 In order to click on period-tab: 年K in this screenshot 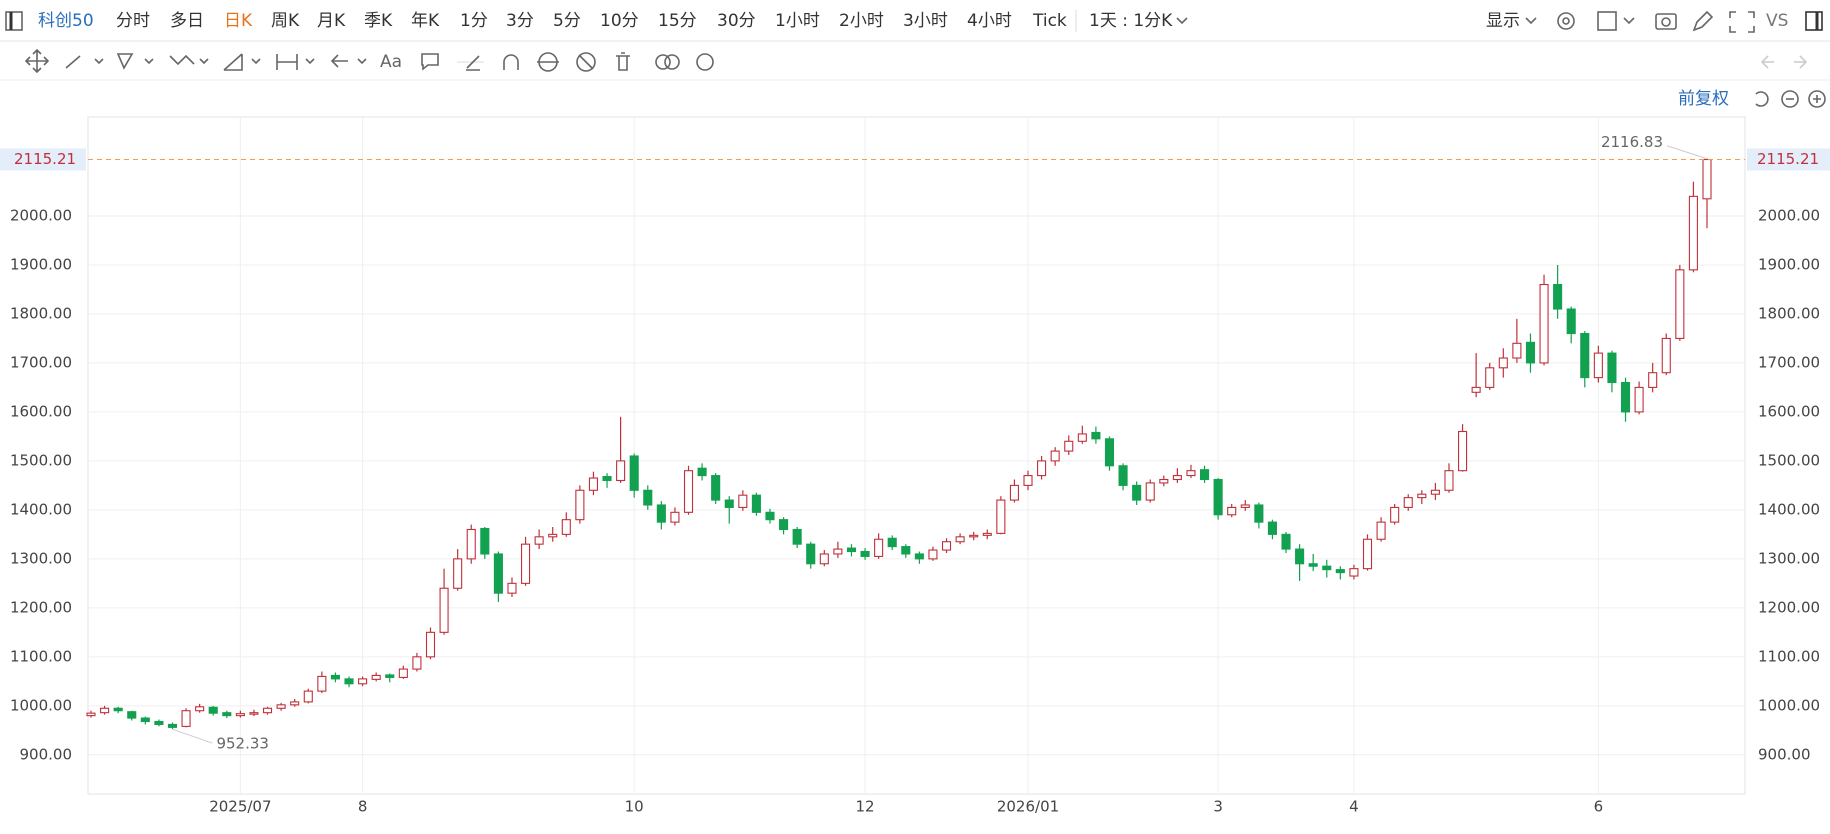, I will do `click(425, 21)`.